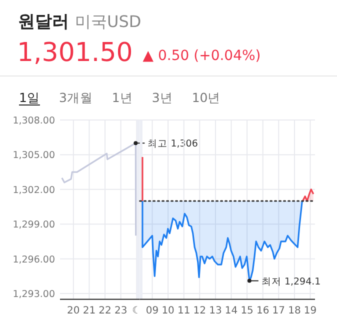 The width and height of the screenshot is (337, 321). Describe the element at coordinates (291, 282) in the screenshot. I see `annotation: 최저 1,294.1` at that location.